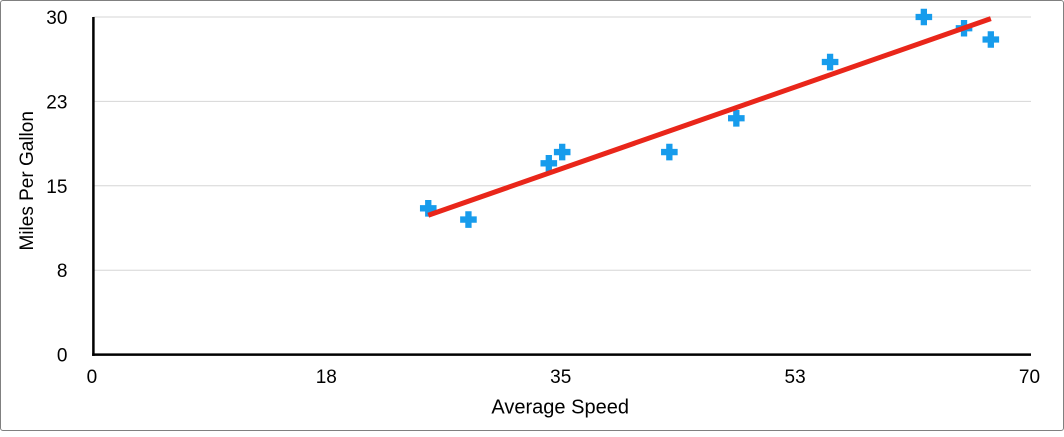 The image size is (1064, 437). Describe the element at coordinates (56, 102) in the screenshot. I see `y-tick-label: 23` at that location.